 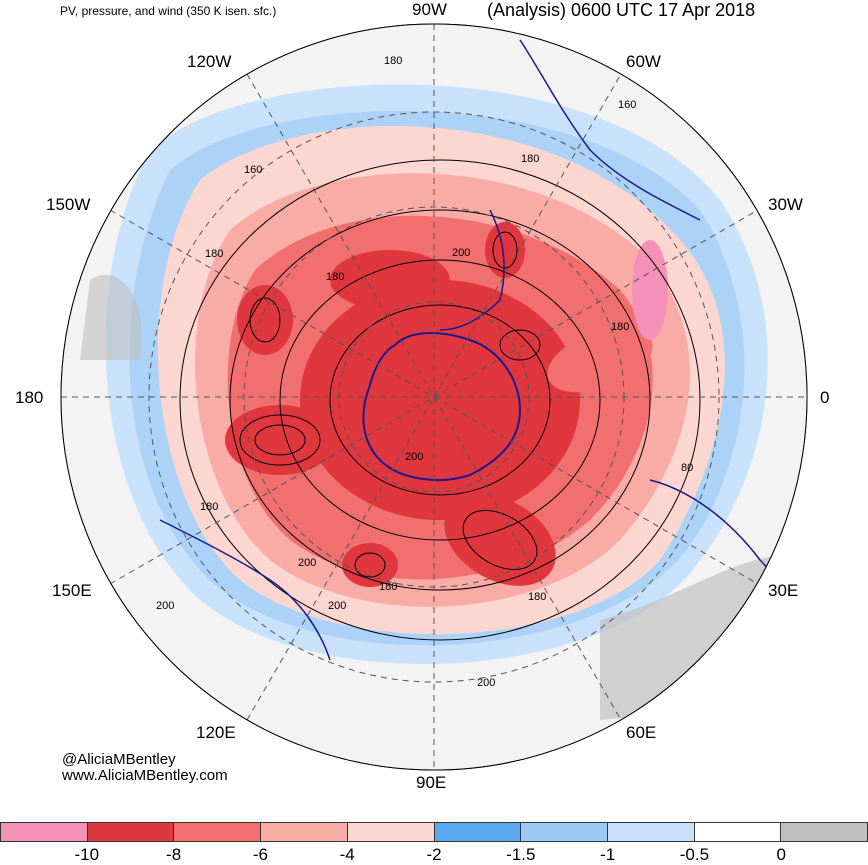 What do you see at coordinates (442, 406) in the screenshot?
I see `antarctica-coastline` at bounding box center [442, 406].